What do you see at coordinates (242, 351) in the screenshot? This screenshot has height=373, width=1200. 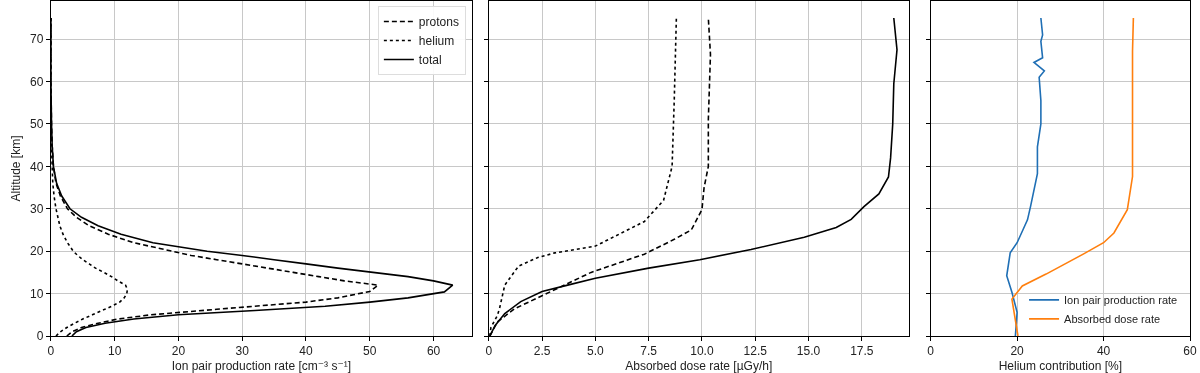 I see `x-tick-label: 30` at bounding box center [242, 351].